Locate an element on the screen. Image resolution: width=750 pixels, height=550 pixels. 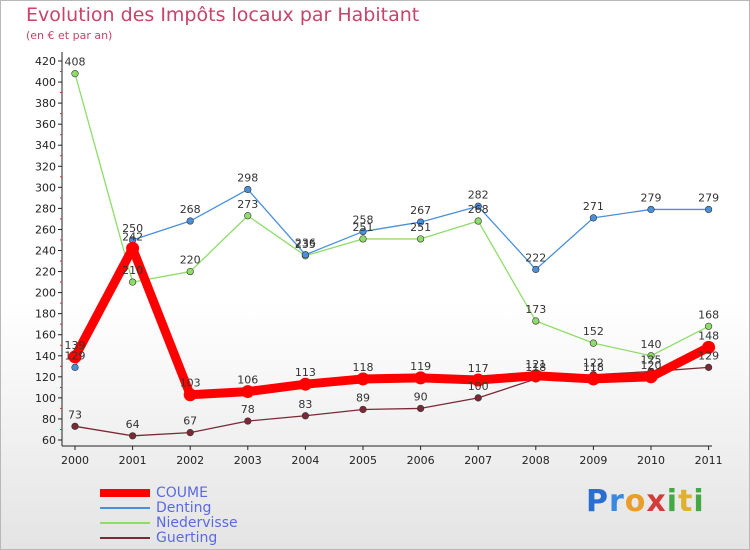
y-tick-label: 360 is located at coordinates (45, 124).